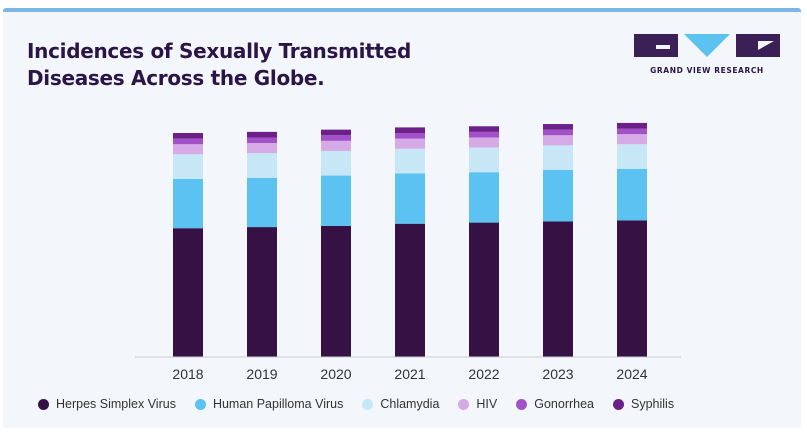  Describe the element at coordinates (410, 290) in the screenshot. I see `bar-2021-herpes-simplex-virus` at that location.